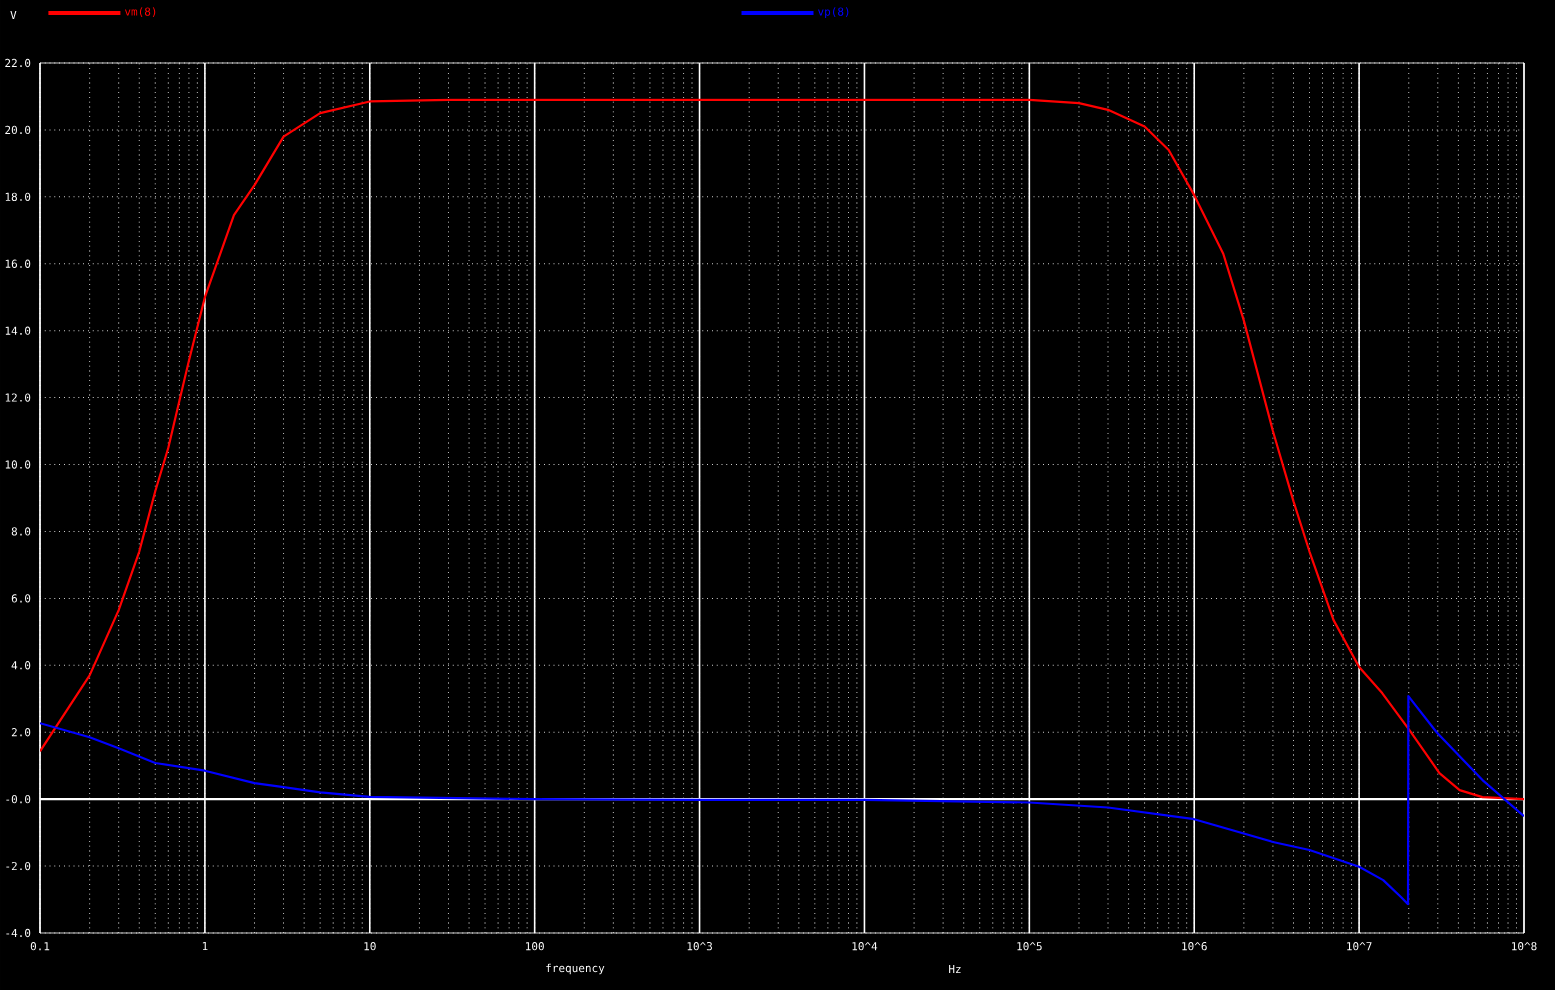 This screenshot has width=1555, height=990. Describe the element at coordinates (865, 946) in the screenshot. I see `x-tick-label: 10^4` at that location.